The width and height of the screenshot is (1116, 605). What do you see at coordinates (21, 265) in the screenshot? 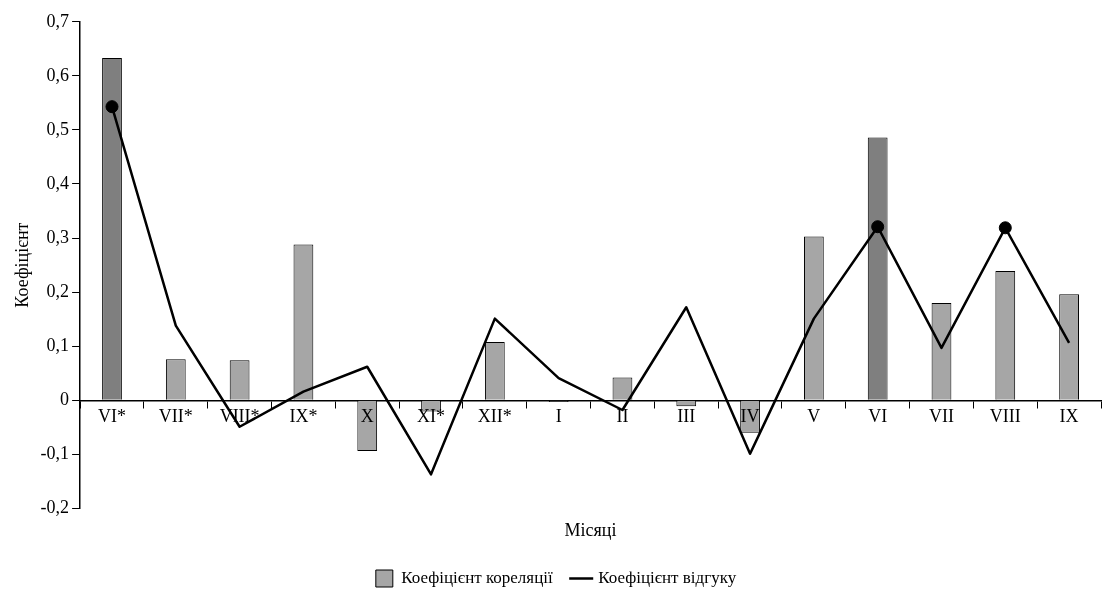
I see `y-axis-title: Коефіцієнт` at bounding box center [21, 265].